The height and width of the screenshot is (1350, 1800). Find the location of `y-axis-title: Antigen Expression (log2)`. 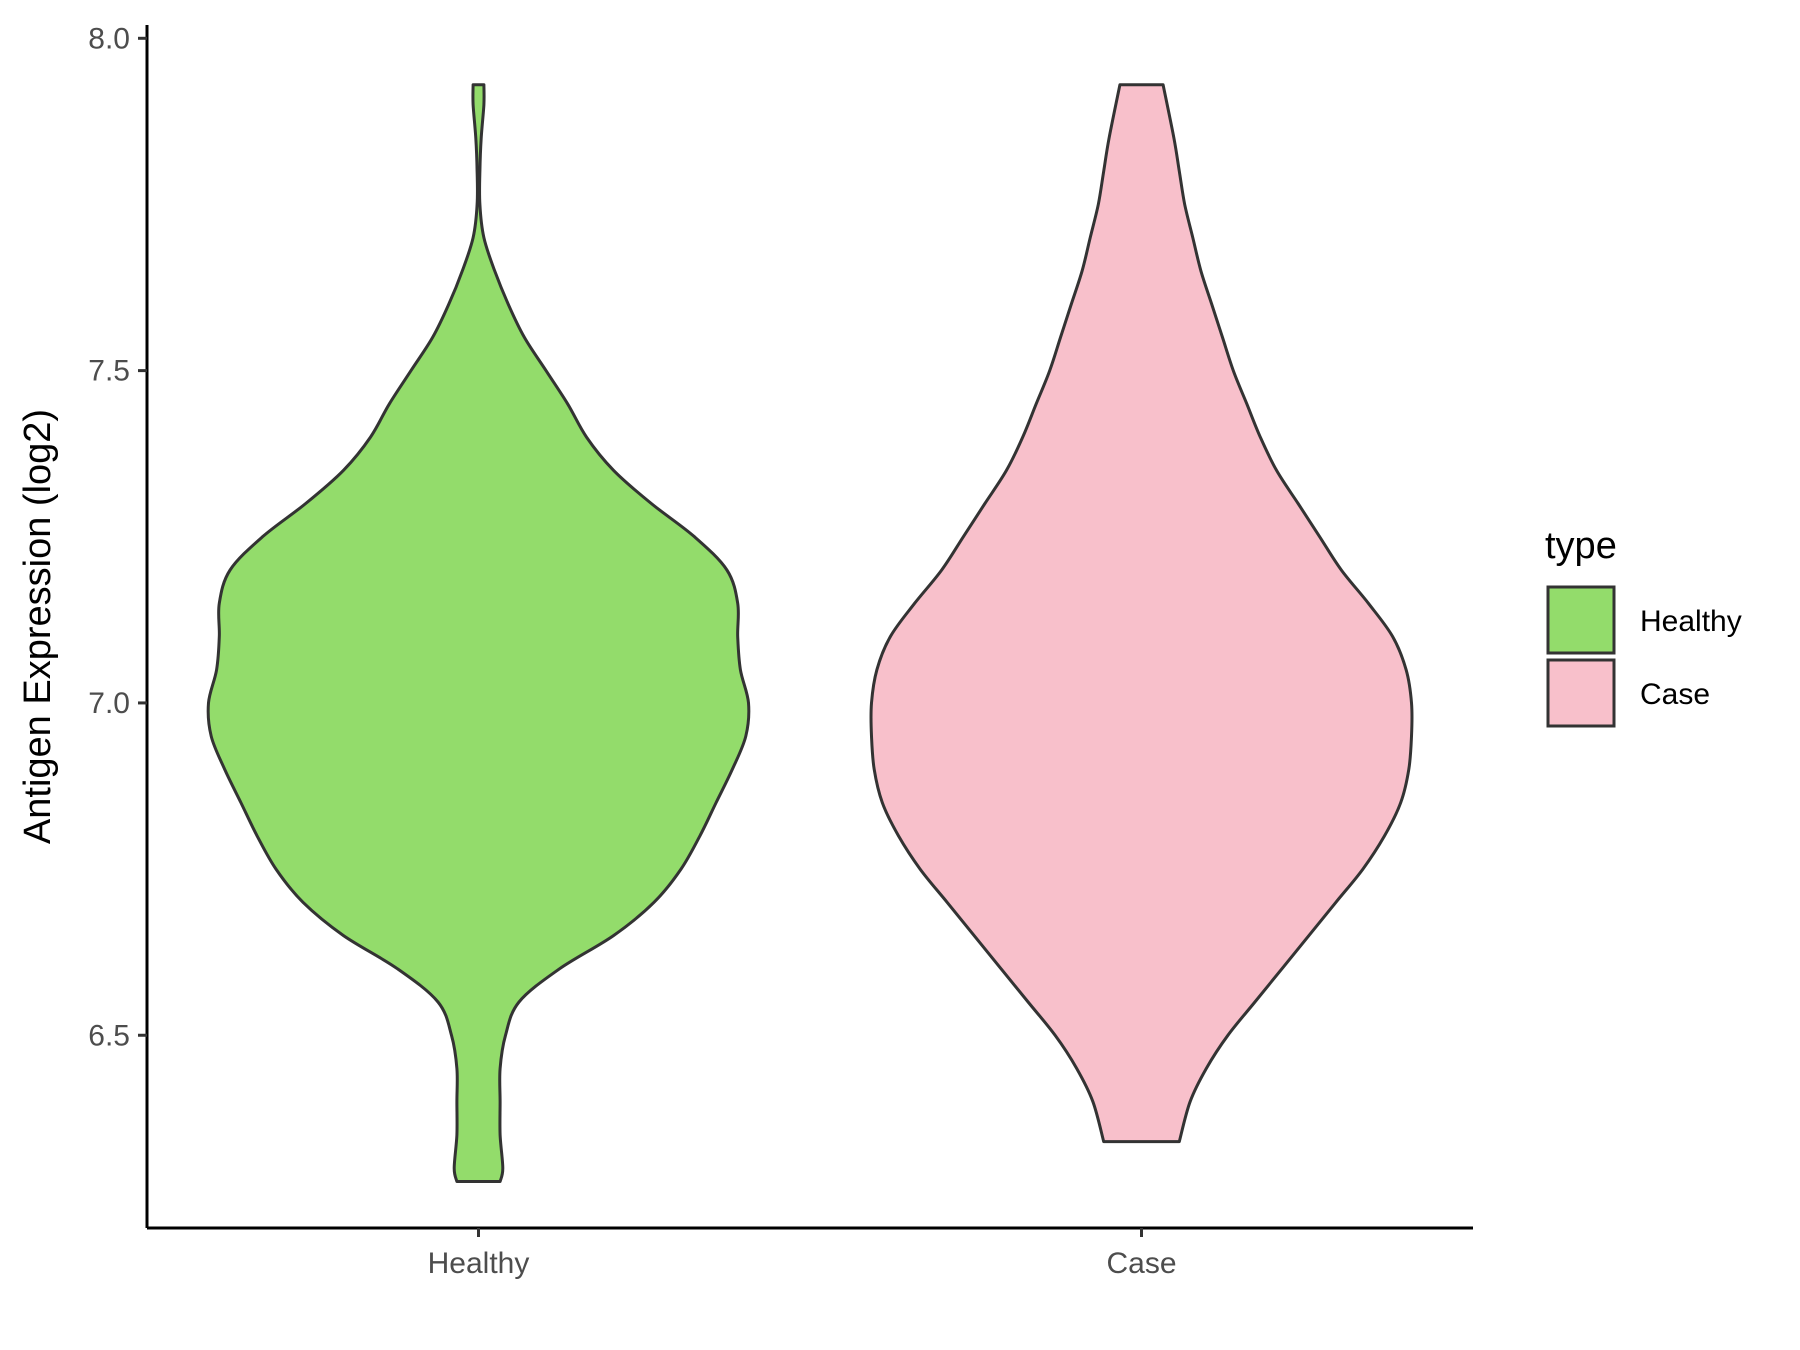

y-axis-title: Antigen Expression (log2) is located at coordinates (38, 626).